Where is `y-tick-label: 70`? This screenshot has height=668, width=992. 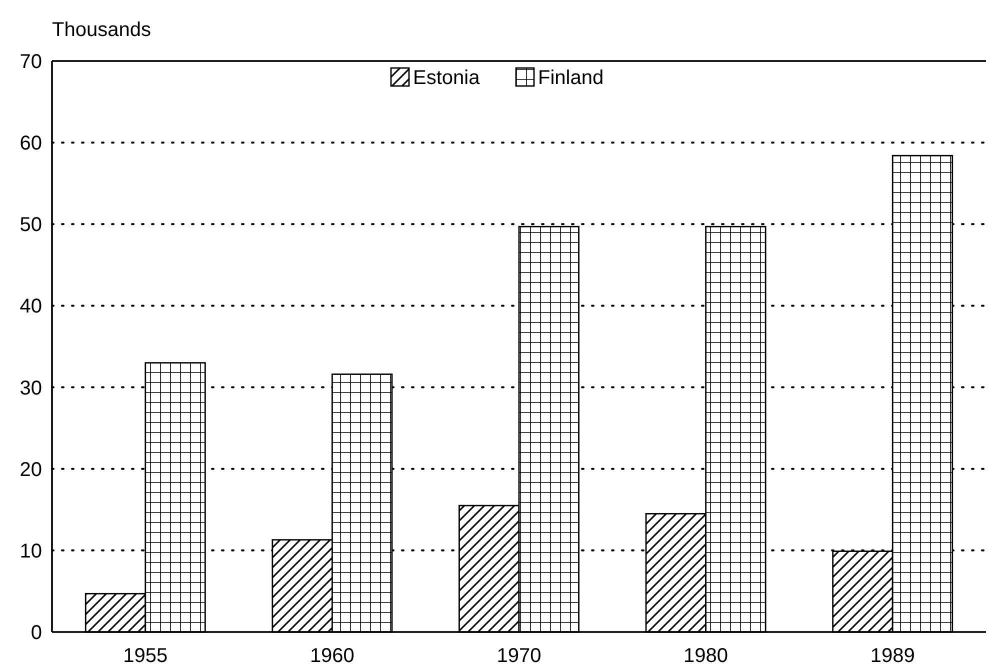 y-tick-label: 70 is located at coordinates (31, 62).